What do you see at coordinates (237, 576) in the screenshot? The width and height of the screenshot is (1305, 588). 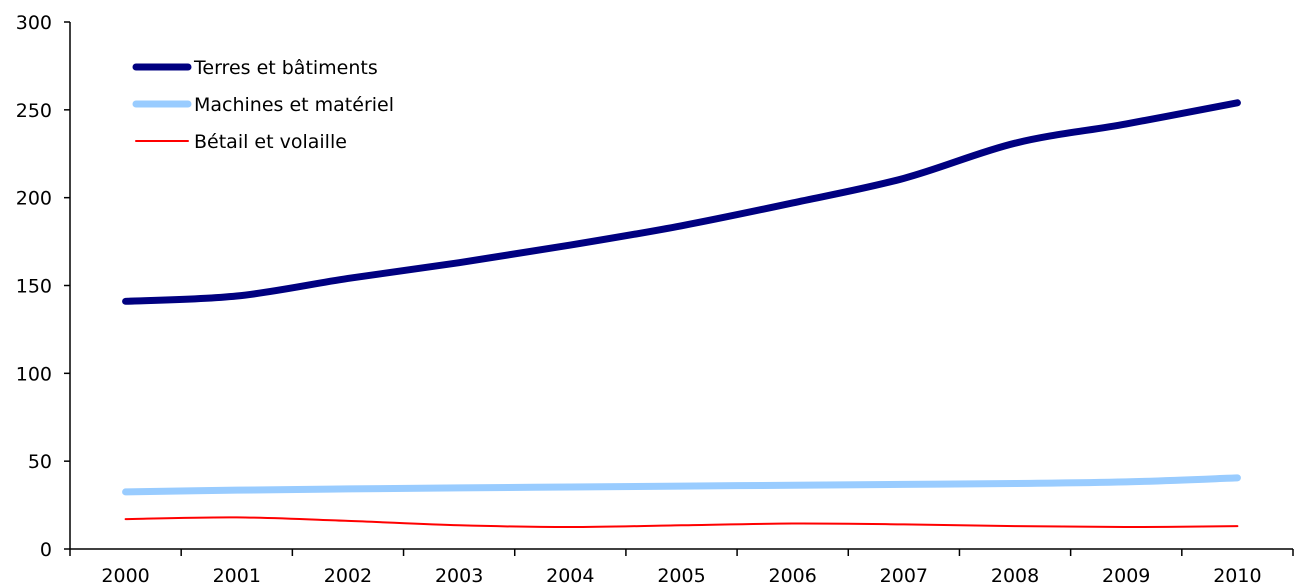 I see `x-tick-label: 2001` at bounding box center [237, 576].